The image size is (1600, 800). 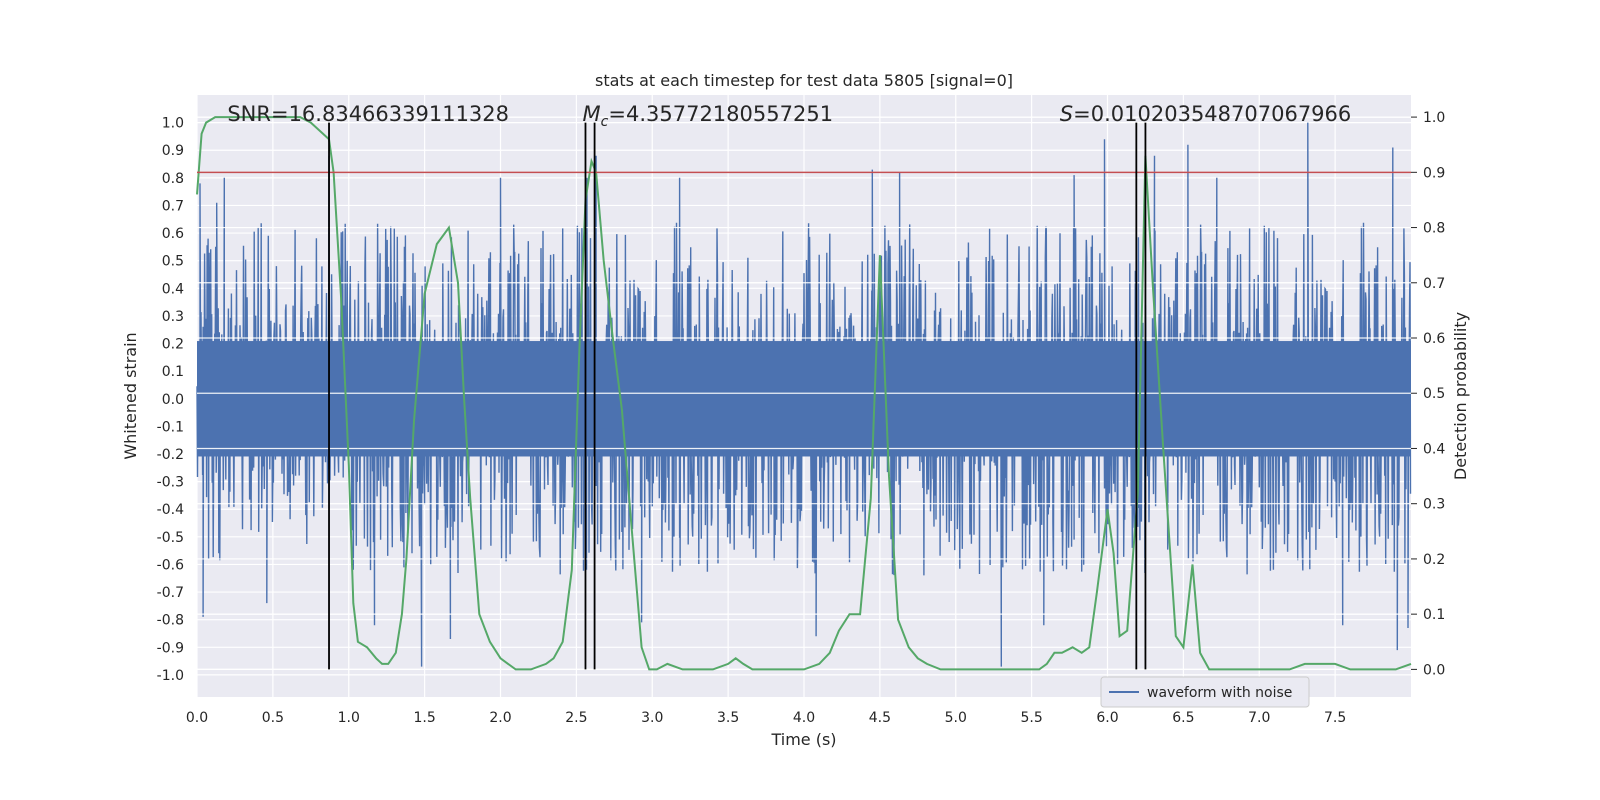 I want to click on s-annotation: S=0.010203548707067966, so click(x=1205, y=114).